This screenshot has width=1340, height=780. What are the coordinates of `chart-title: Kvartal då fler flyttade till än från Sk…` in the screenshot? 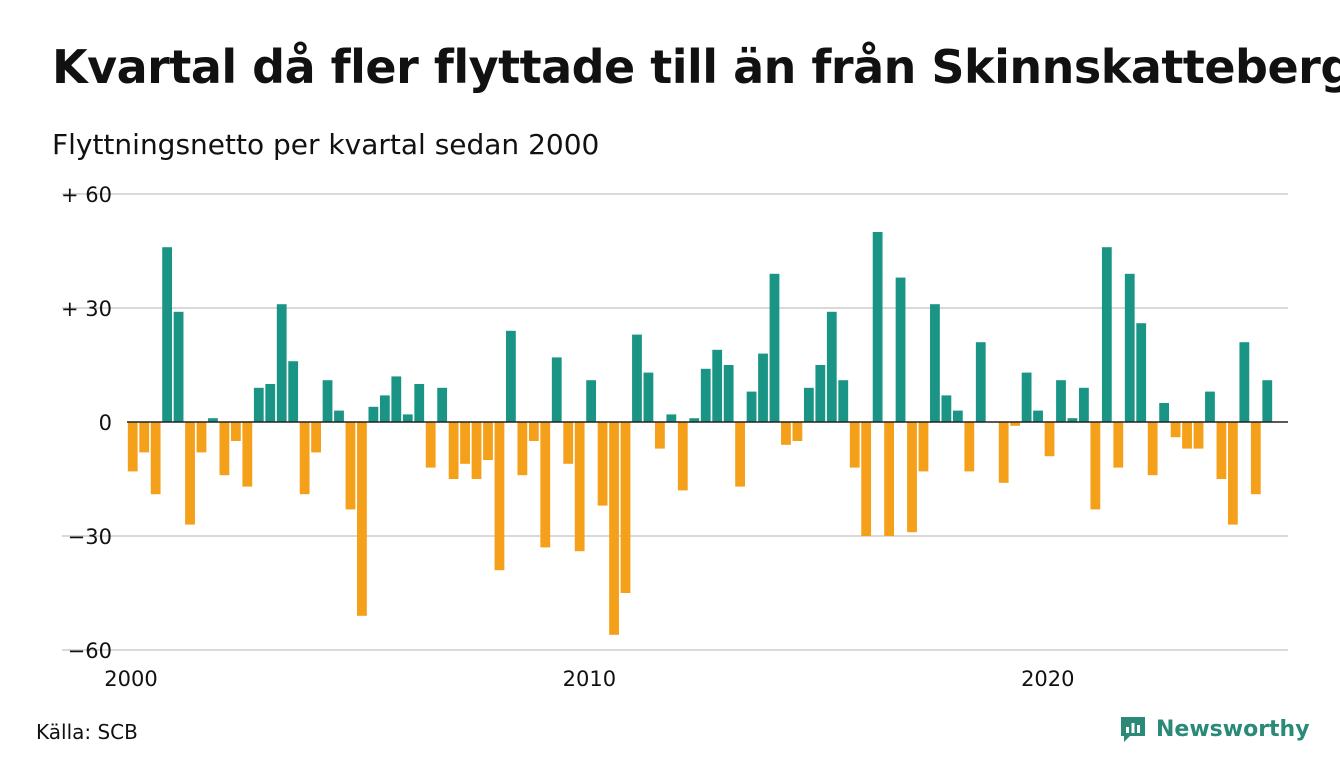 It's located at (696, 67).